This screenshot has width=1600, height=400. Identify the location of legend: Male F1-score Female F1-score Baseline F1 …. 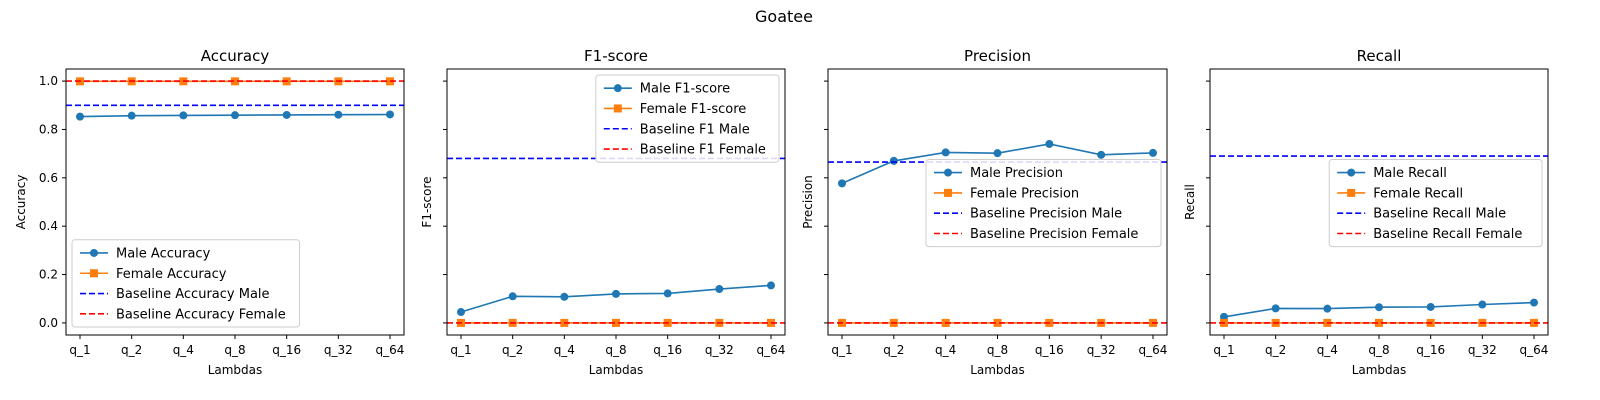
(687, 118).